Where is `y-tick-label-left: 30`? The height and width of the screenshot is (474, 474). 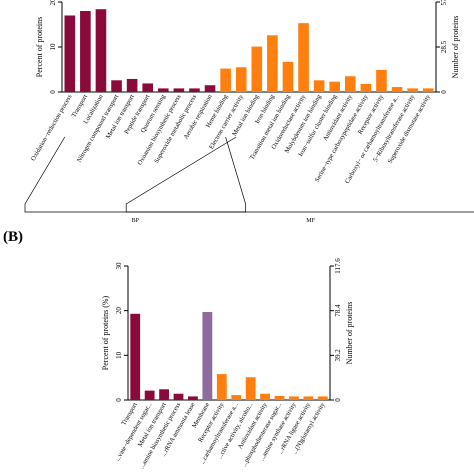
y-tick-label-left: 30 is located at coordinates (119, 266).